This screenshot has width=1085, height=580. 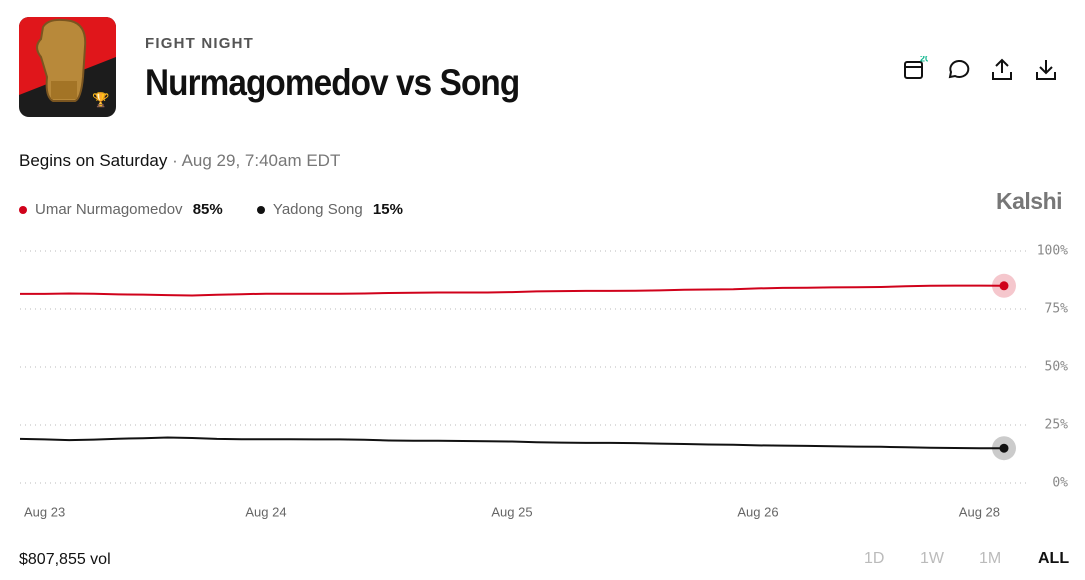 What do you see at coordinates (1052, 251) in the screenshot?
I see `y-tick-label: 100%` at bounding box center [1052, 251].